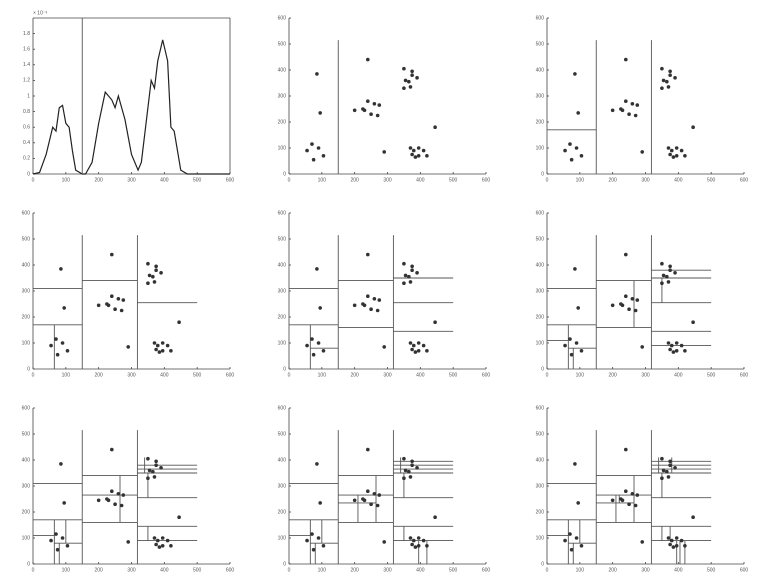  What do you see at coordinates (40, 13) in the screenshot?
I see `exponent-label: × 10⁻³` at bounding box center [40, 13].